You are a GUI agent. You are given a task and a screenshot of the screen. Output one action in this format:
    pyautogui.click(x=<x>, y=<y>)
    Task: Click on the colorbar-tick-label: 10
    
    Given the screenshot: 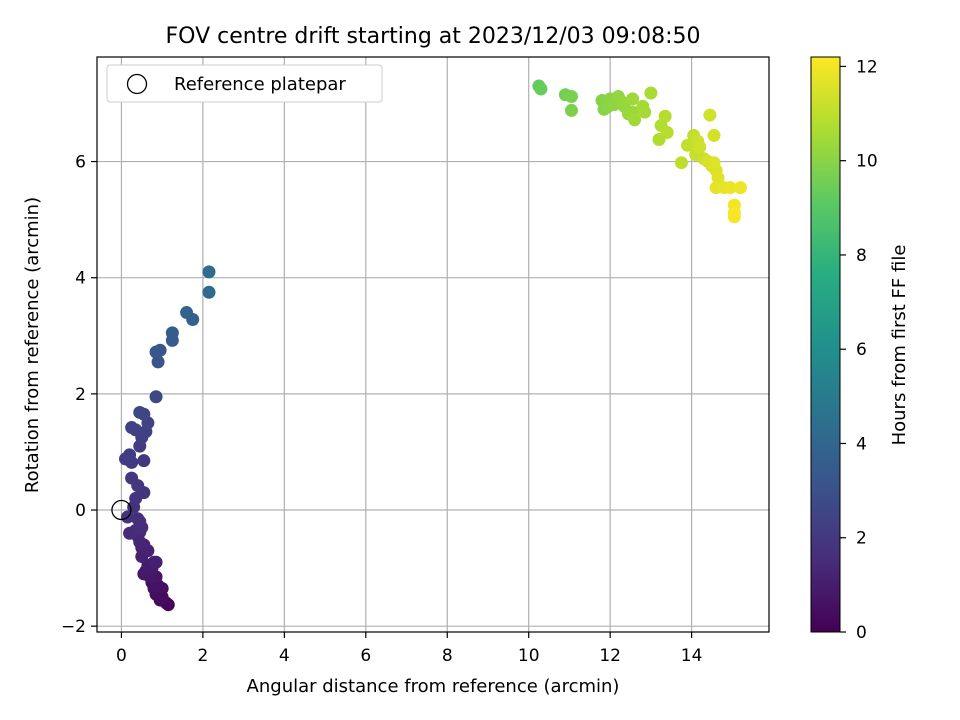 What is the action you would take?
    pyautogui.click(x=867, y=162)
    